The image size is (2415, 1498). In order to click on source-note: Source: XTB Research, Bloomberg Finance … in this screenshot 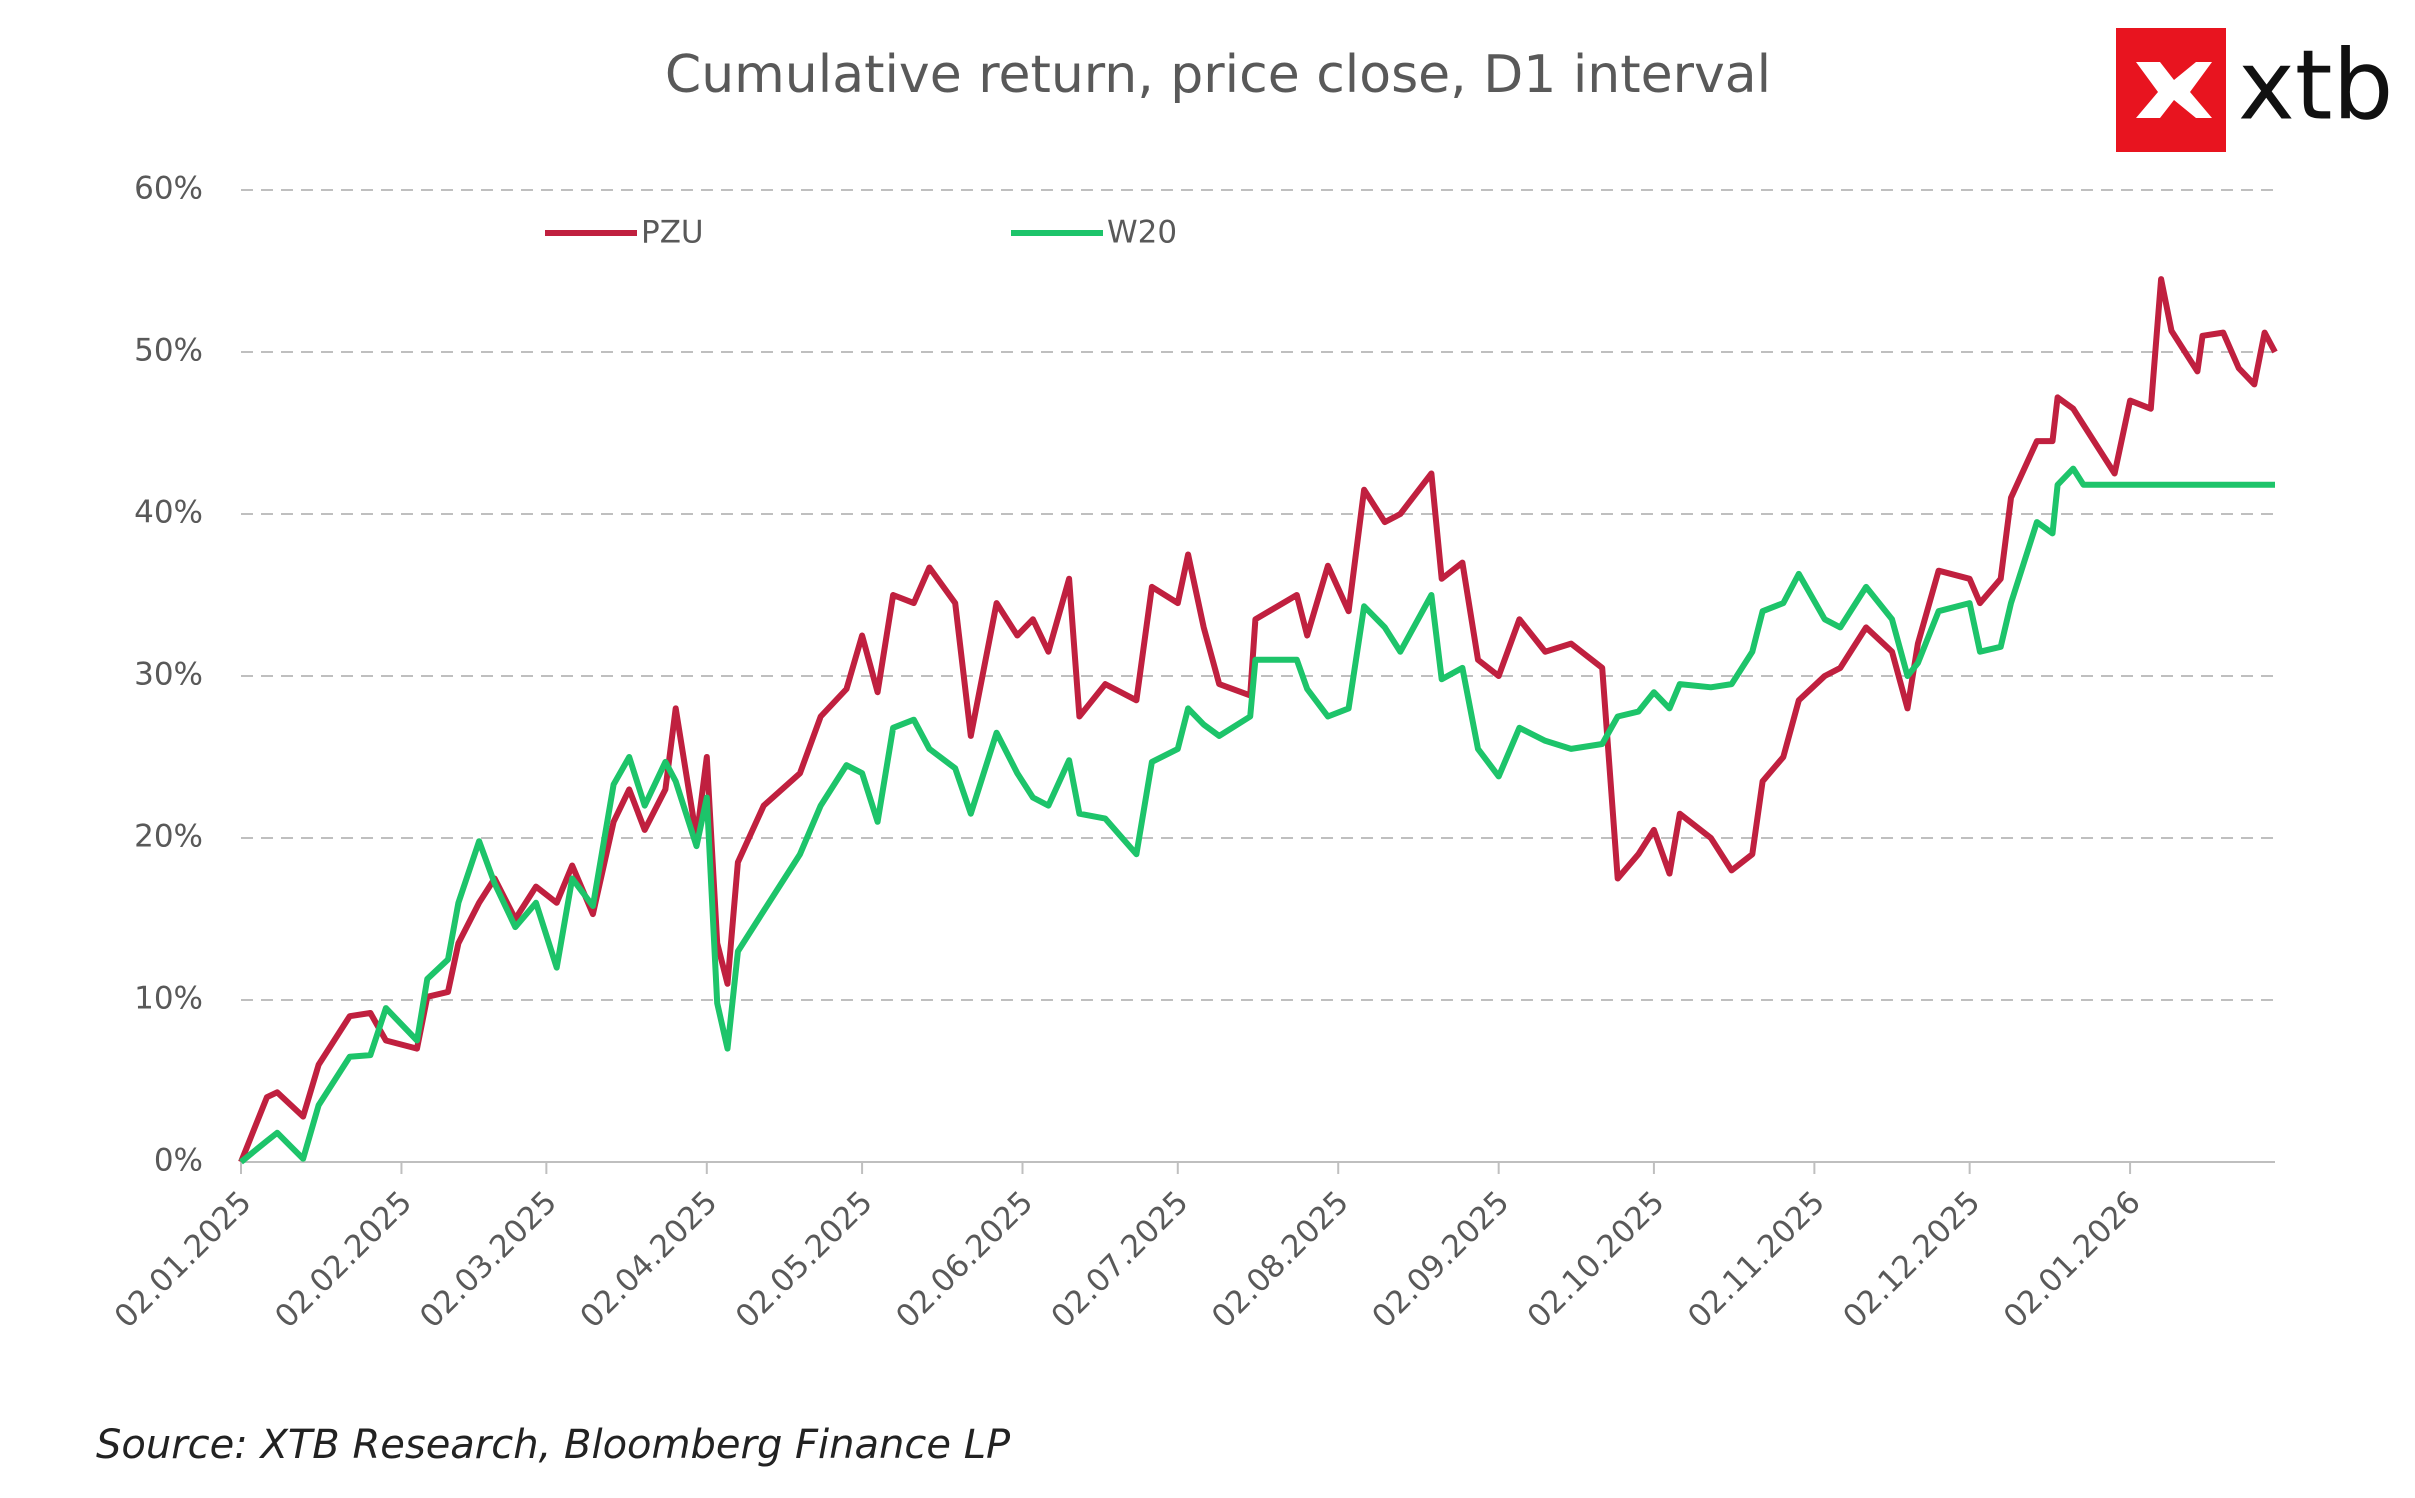, I will do `click(553, 1445)`.